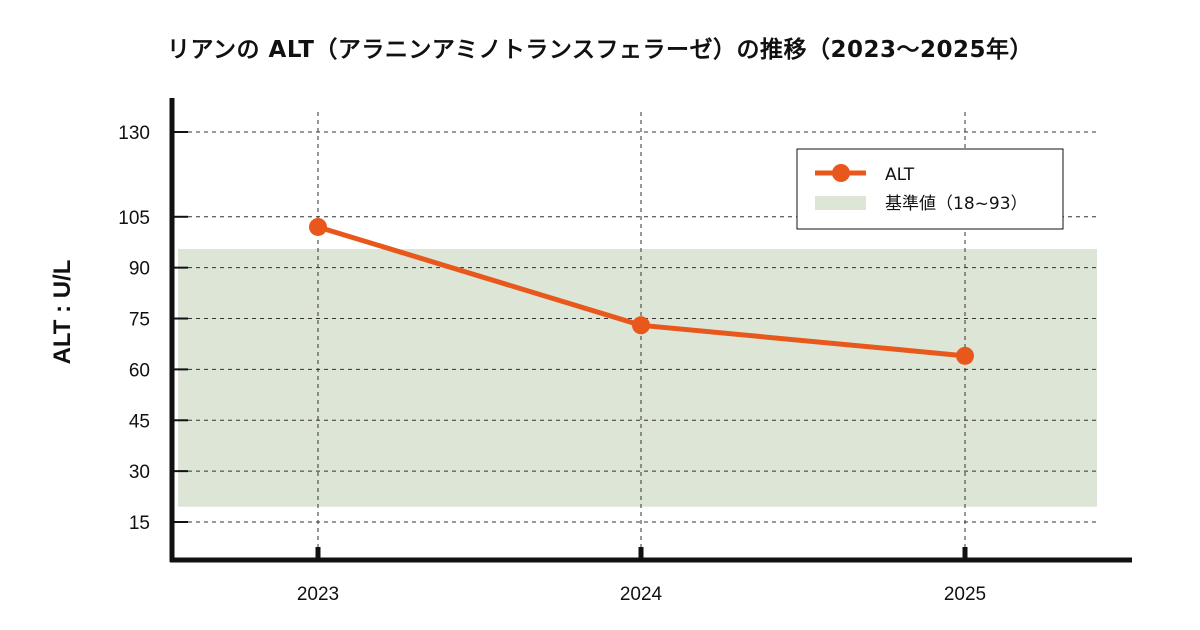  Describe the element at coordinates (900, 175) in the screenshot. I see `legend-alt-label: ALT` at that location.